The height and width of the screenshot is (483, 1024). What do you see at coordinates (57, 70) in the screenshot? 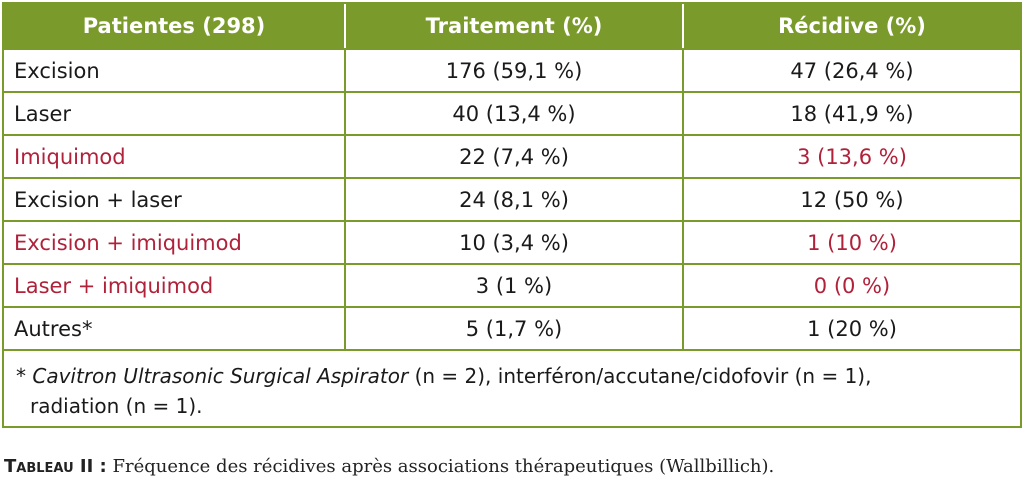
I see `row-label: Excision` at bounding box center [57, 70].